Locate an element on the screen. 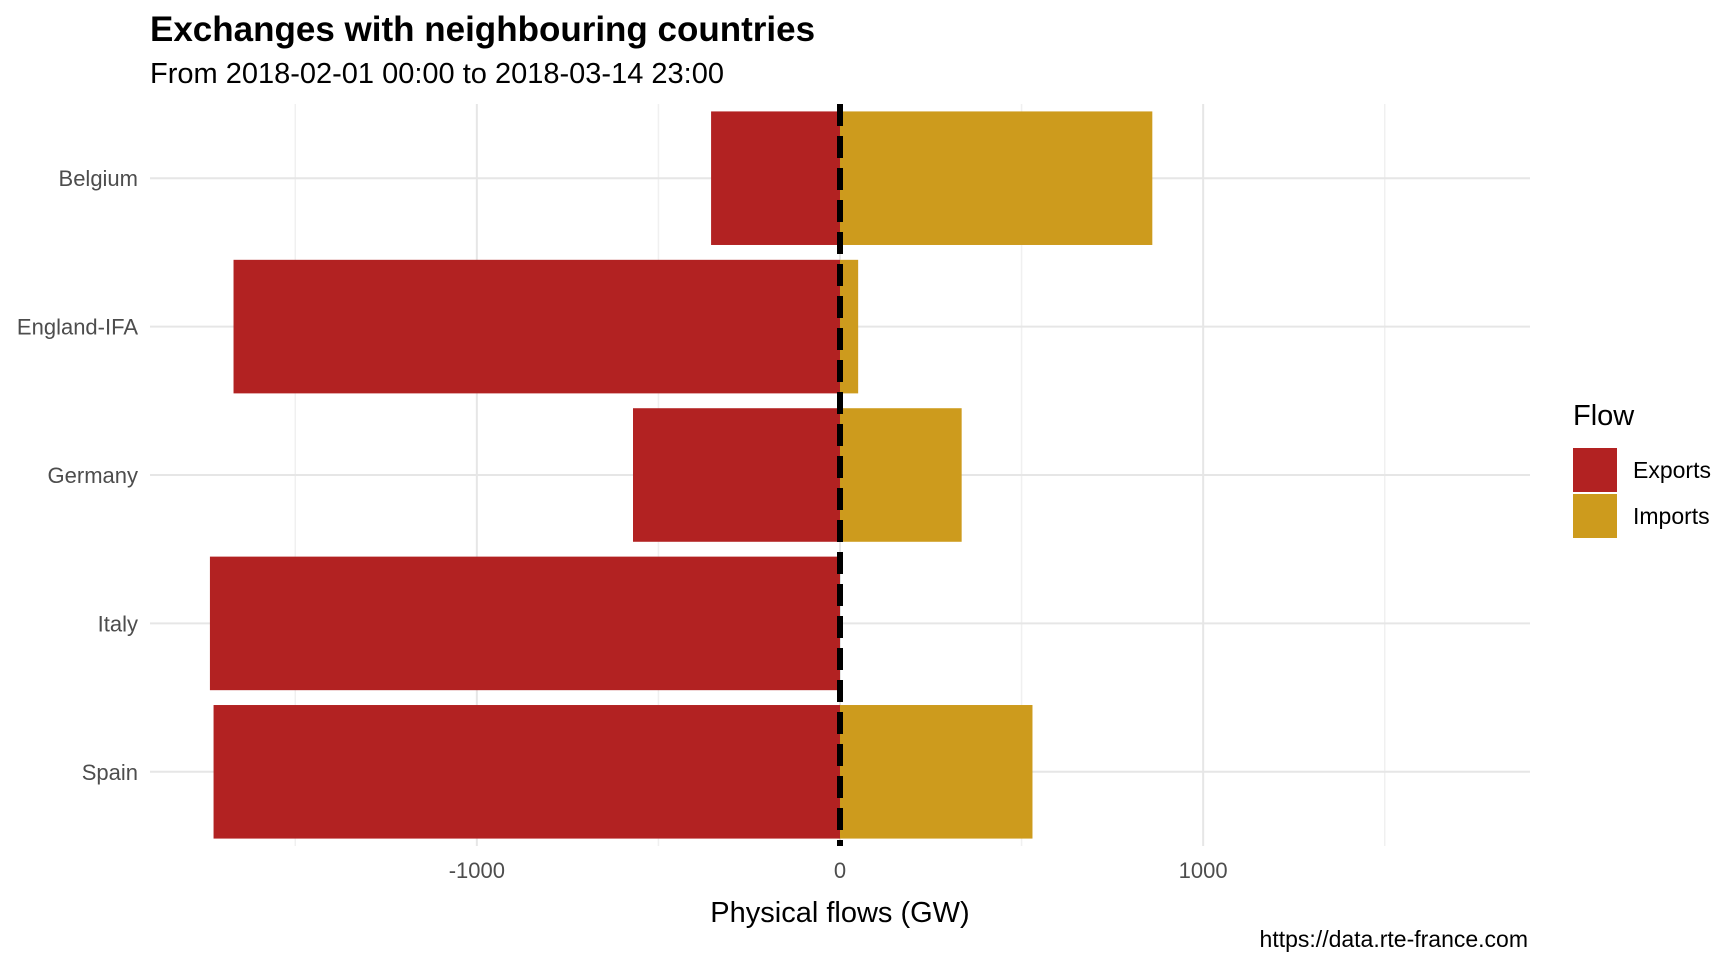 The height and width of the screenshot is (960, 1728). legend-title: Flow is located at coordinates (1604, 416).